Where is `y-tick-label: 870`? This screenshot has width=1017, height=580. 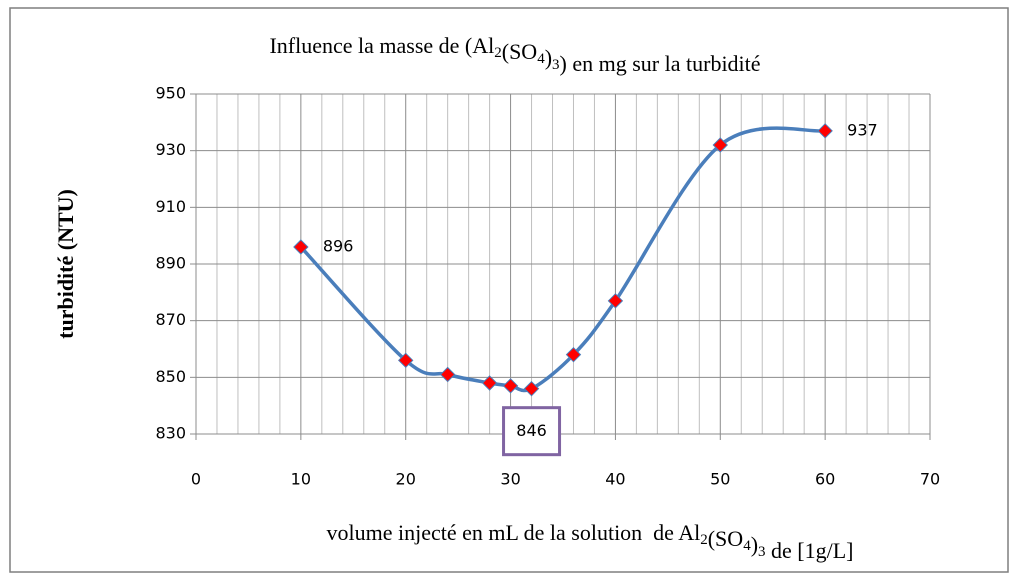
y-tick-label: 870 is located at coordinates (170, 319).